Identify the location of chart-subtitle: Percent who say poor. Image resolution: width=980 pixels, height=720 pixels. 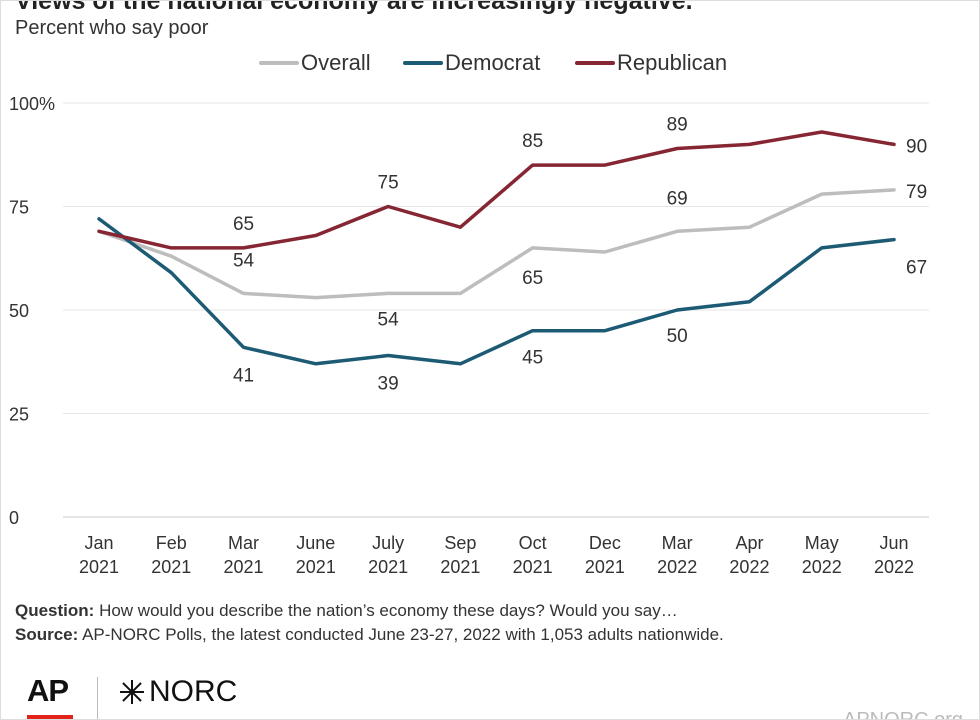
(112, 28).